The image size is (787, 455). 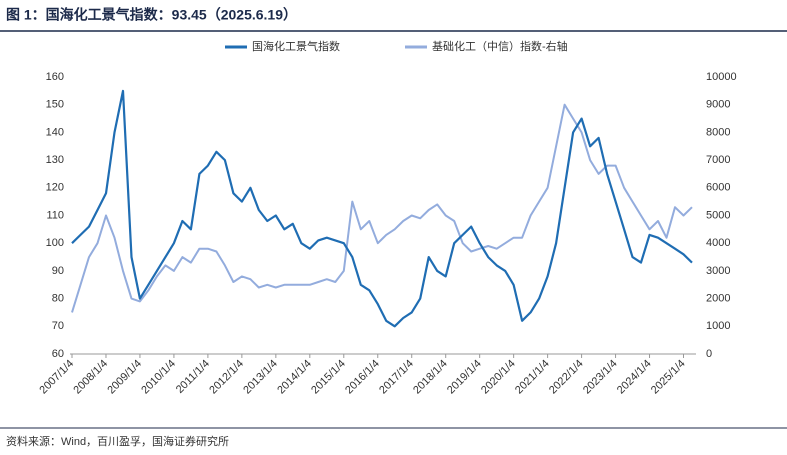 What do you see at coordinates (55, 160) in the screenshot?
I see `y-tick-label: 130` at bounding box center [55, 160].